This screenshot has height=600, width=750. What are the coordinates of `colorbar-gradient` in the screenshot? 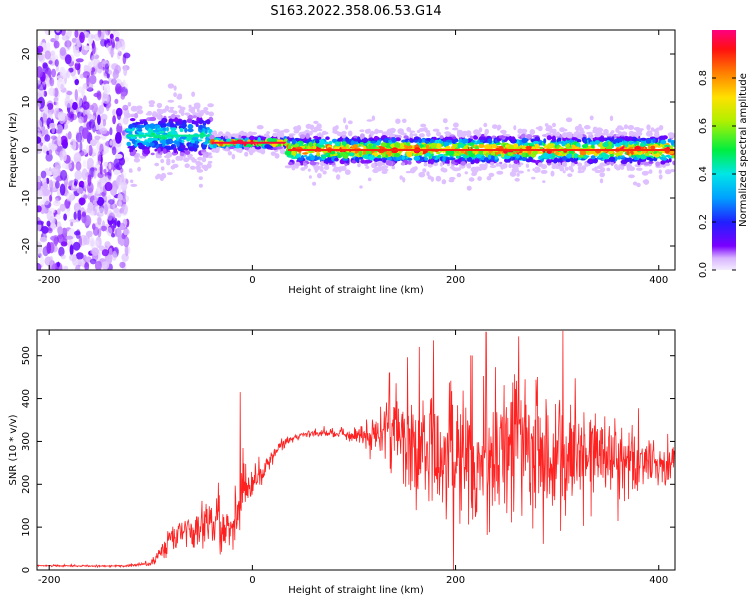 It's located at (724, 150).